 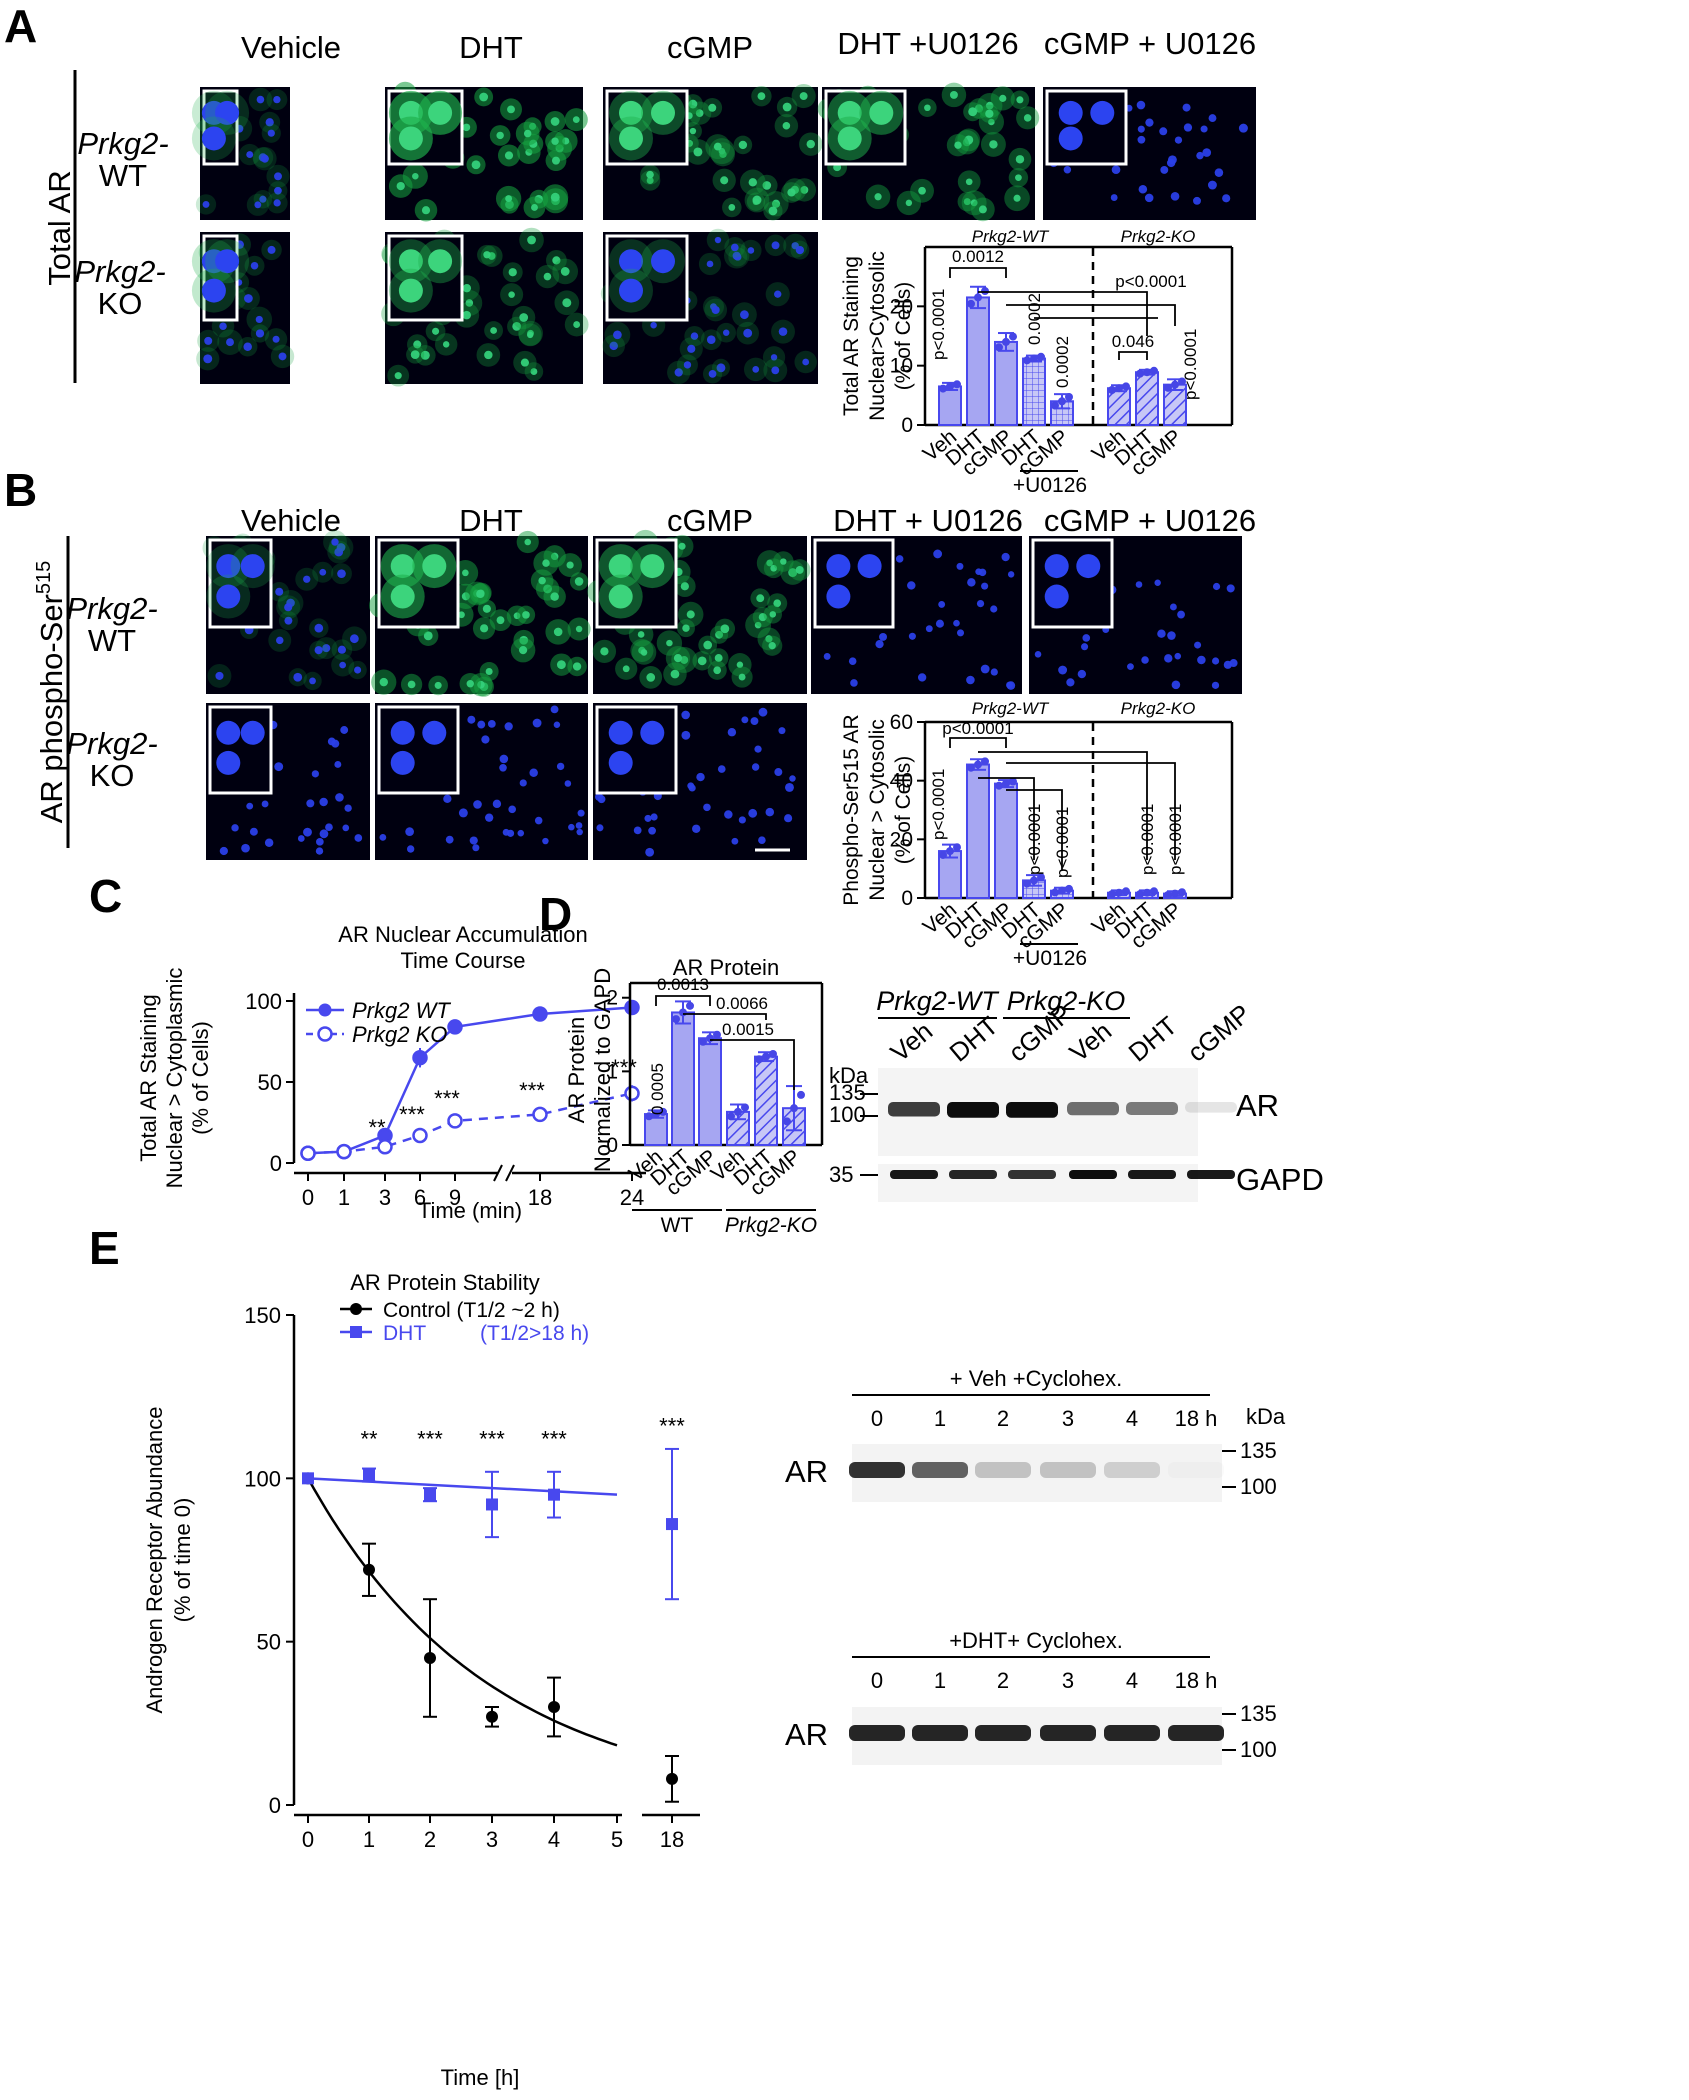 What do you see at coordinates (847, 1114) in the screenshot?
I see `marker-label: 100` at bounding box center [847, 1114].